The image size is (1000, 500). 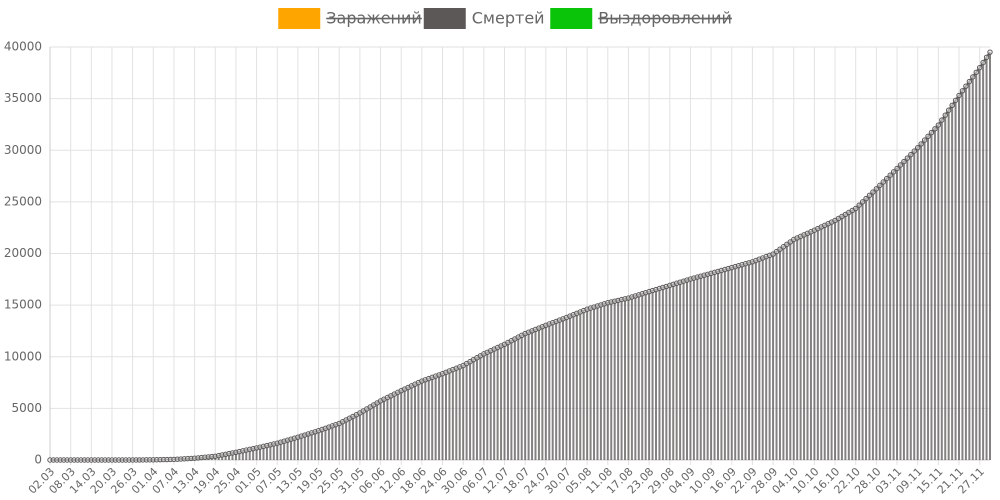 What do you see at coordinates (23, 201) in the screenshot?
I see `y-tick-label: 25000` at bounding box center [23, 201].